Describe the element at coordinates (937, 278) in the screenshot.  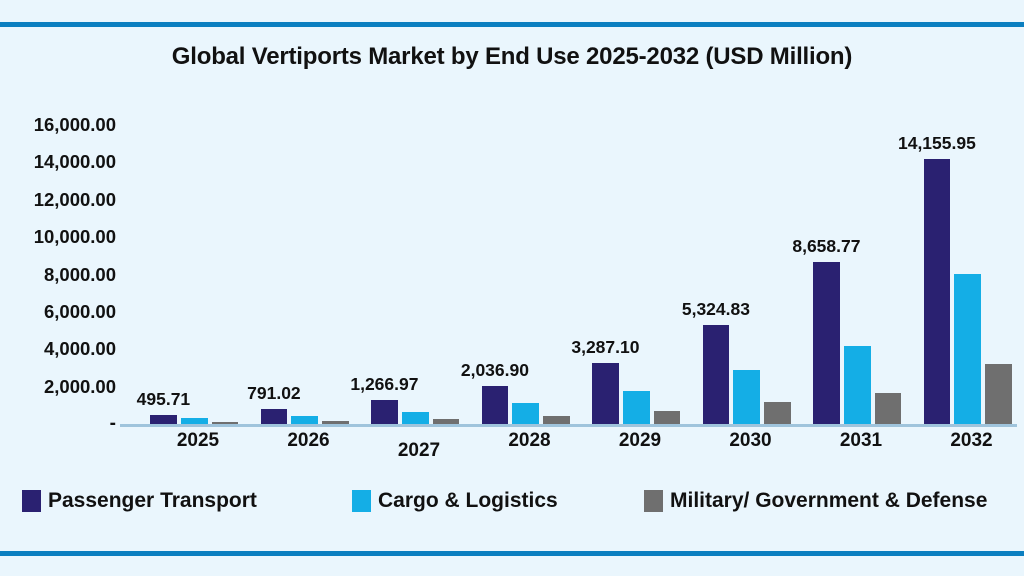
I see `bar-2032-series-0: 14,155.95` at that location.